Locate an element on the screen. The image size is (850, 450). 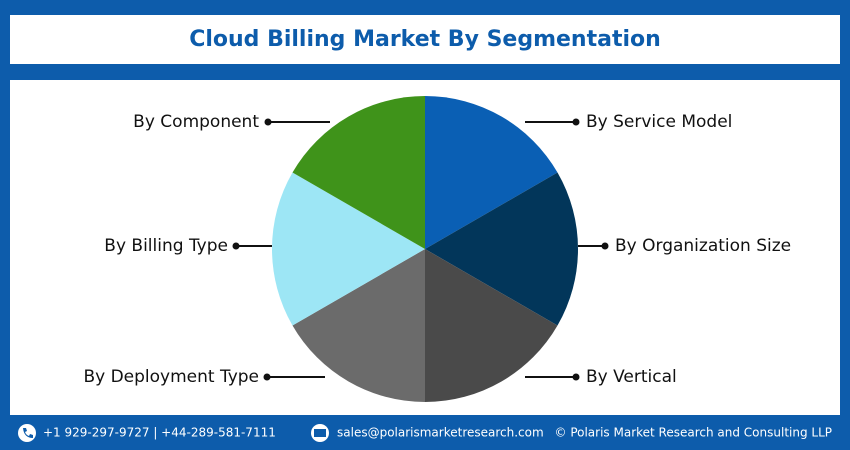
phone-icon is located at coordinates (27, 433).